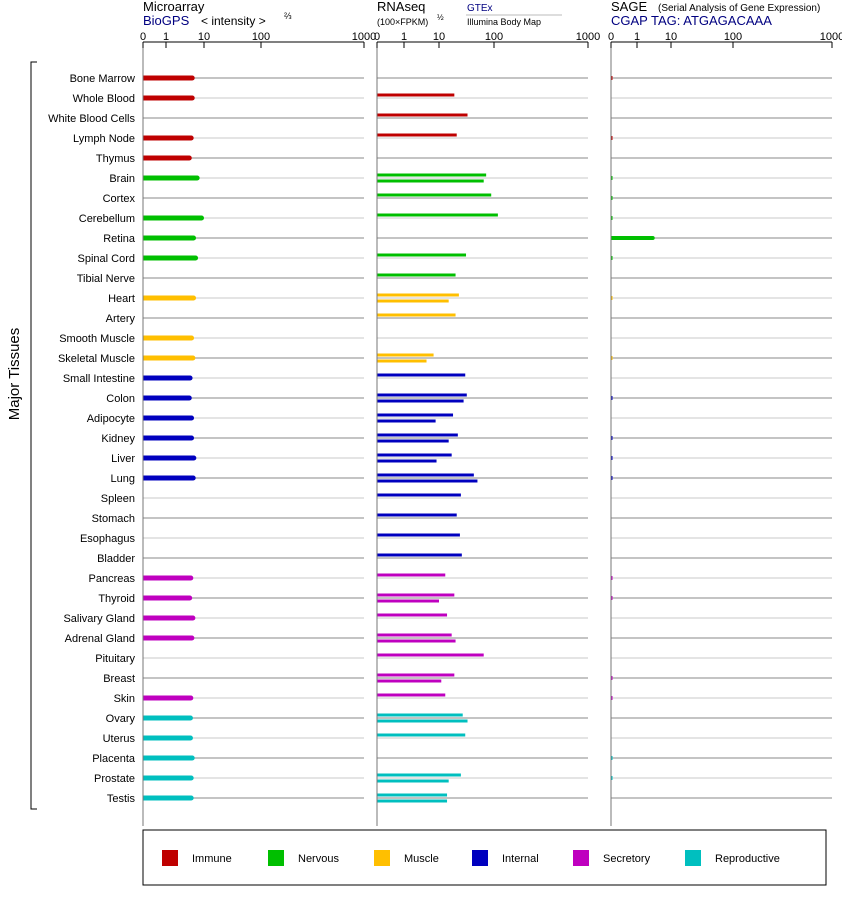 This screenshot has width=842, height=900. What do you see at coordinates (123, 459) in the screenshot?
I see `tissue-label: Liver` at bounding box center [123, 459].